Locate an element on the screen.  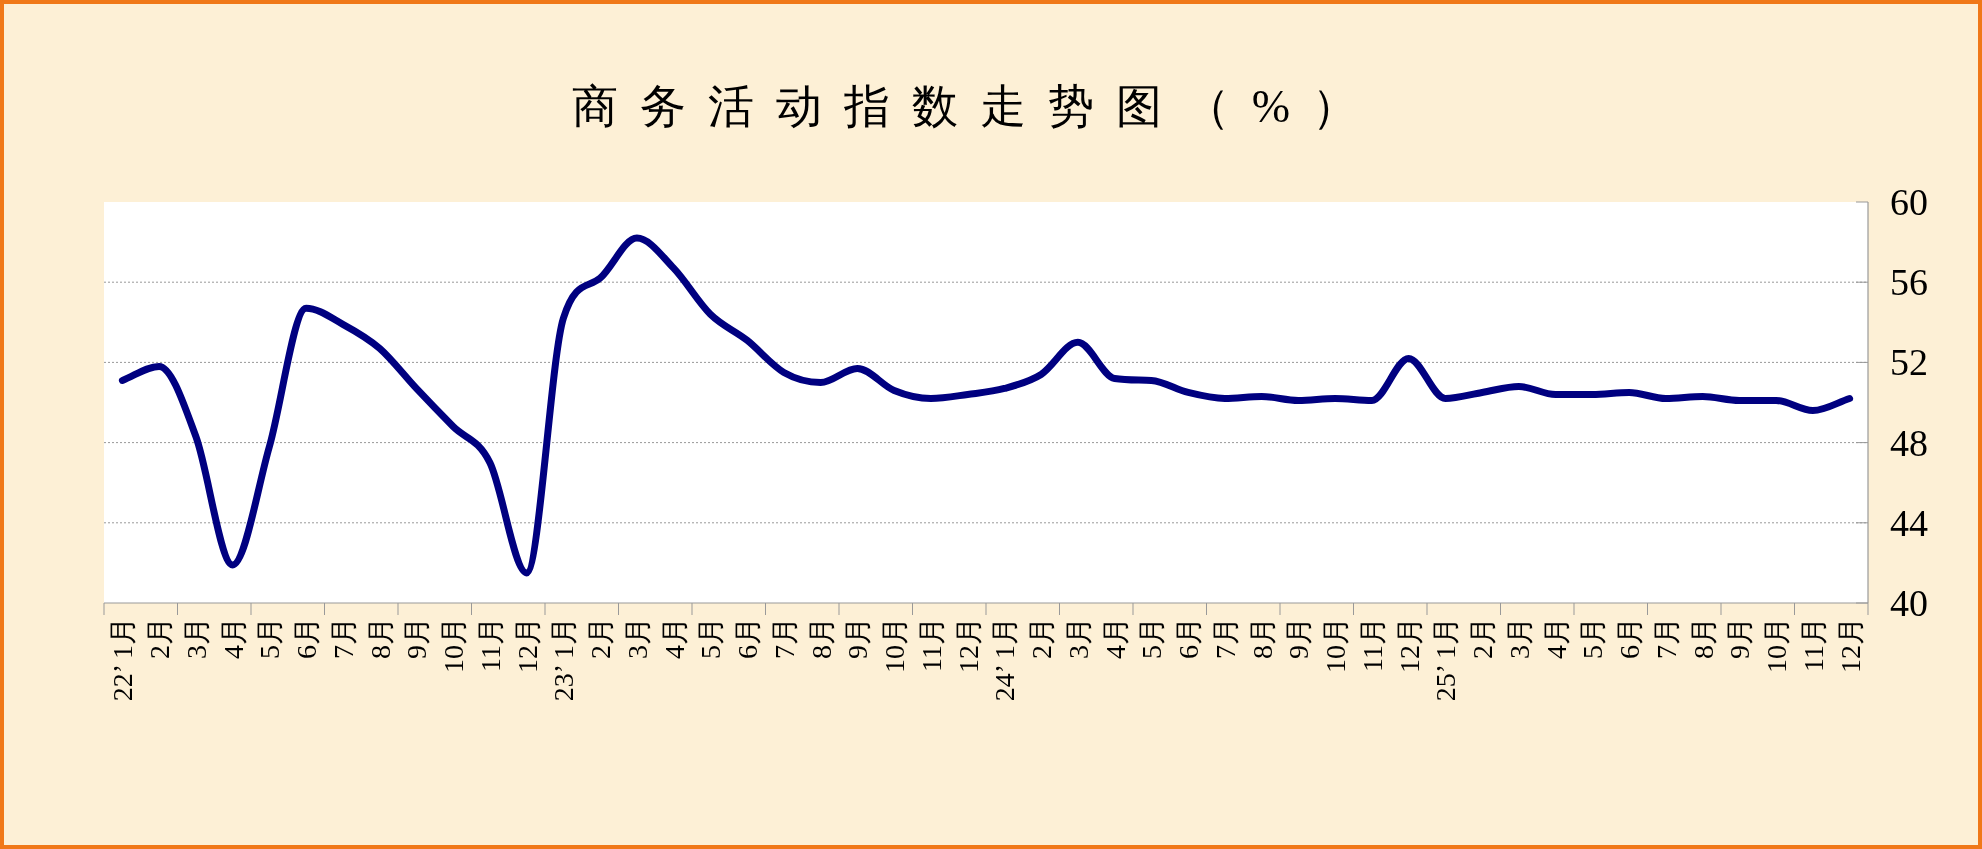
y-tick-label: 52 is located at coordinates (1909, 362).